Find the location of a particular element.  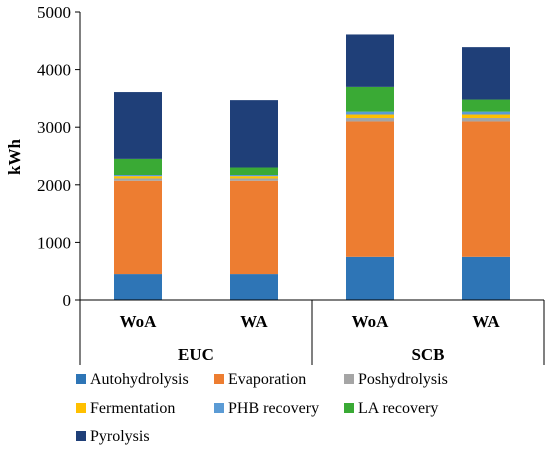

legend-label: Pyrolysis is located at coordinates (120, 436).